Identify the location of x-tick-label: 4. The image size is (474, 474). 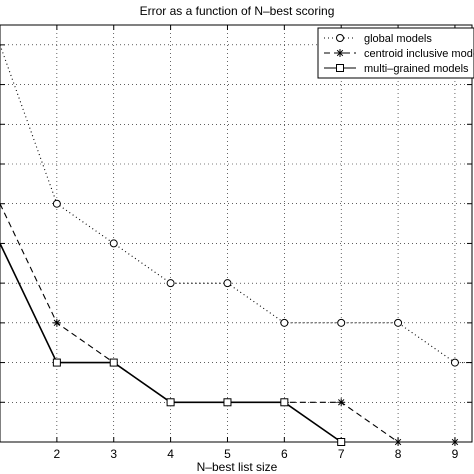
(170, 454).